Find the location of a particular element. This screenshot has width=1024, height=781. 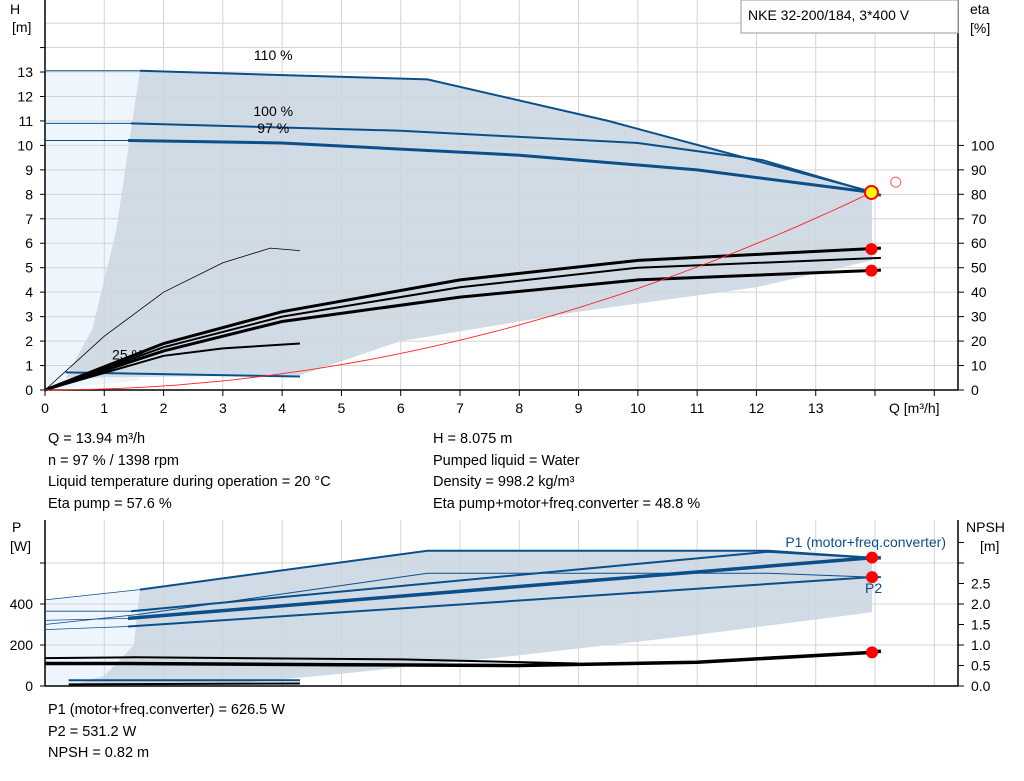

y-tick-label-left: 5 is located at coordinates (29, 268).